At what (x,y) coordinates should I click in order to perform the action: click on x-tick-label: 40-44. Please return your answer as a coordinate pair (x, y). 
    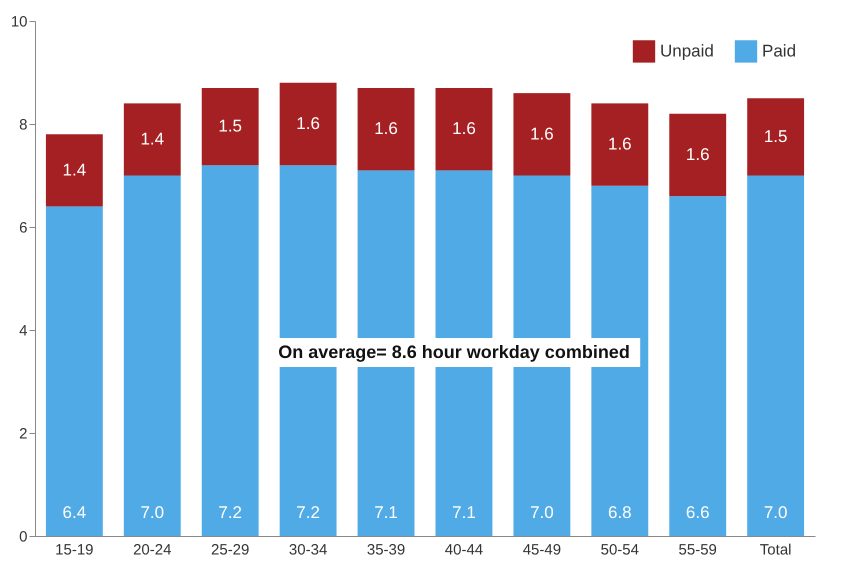
    Looking at the image, I should click on (464, 550).